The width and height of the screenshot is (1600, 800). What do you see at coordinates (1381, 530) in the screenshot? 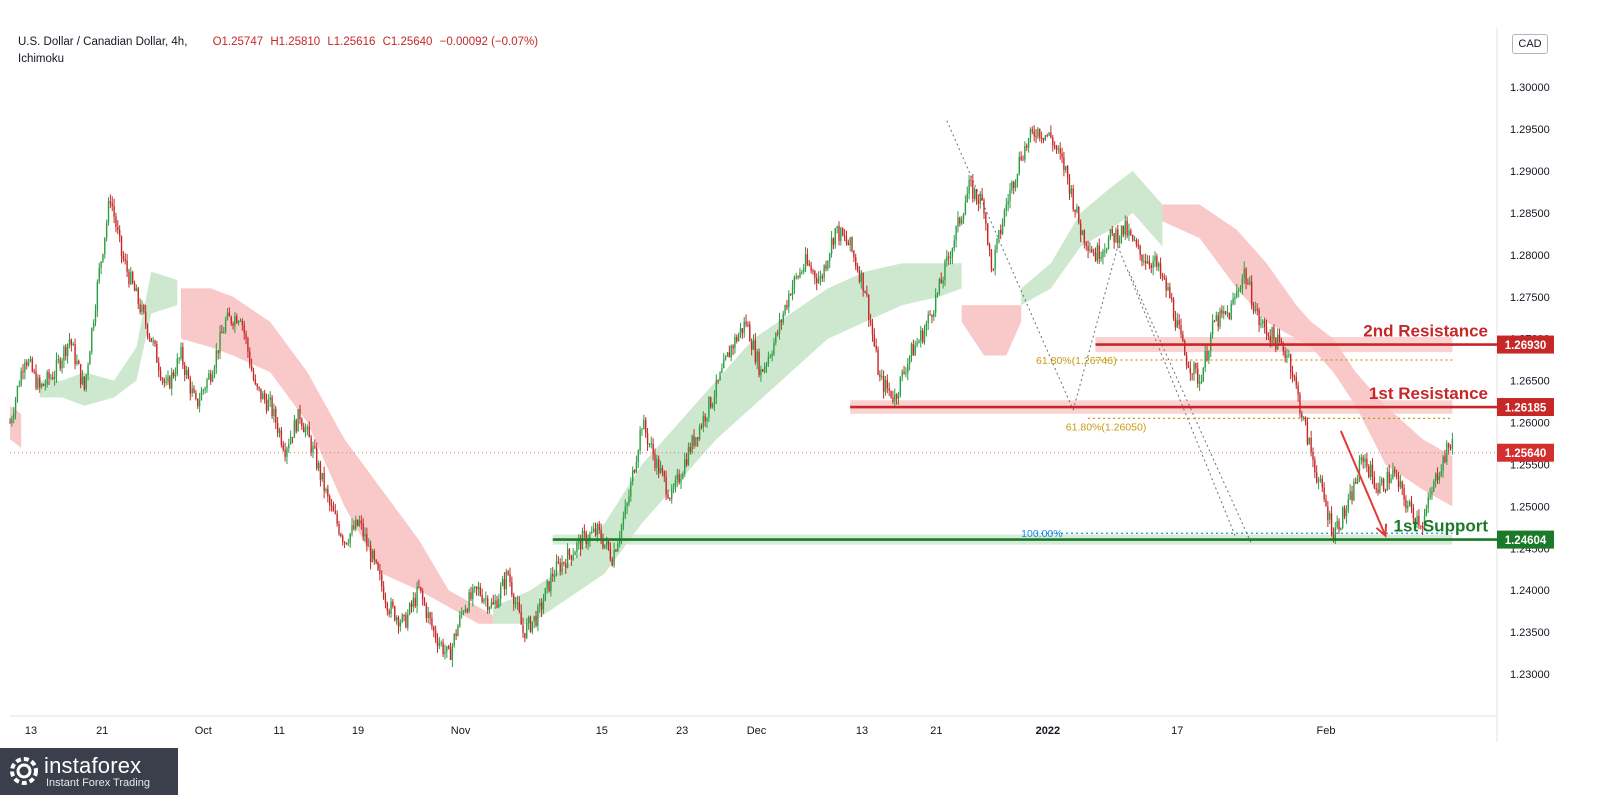
I see `forecast-arrow-head` at bounding box center [1381, 530].